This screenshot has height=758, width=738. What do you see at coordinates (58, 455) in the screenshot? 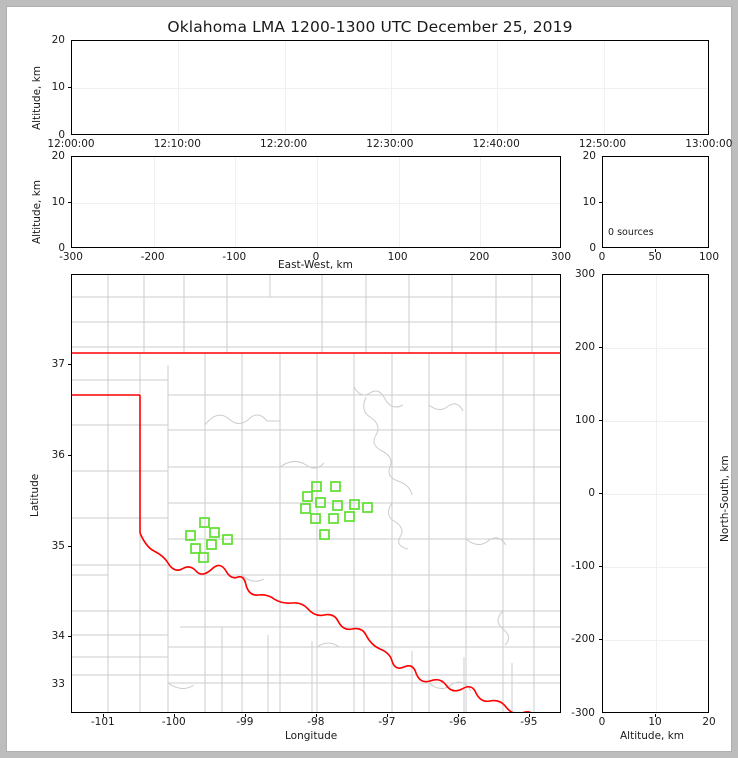
I see `ytick-label: 36` at bounding box center [58, 455].